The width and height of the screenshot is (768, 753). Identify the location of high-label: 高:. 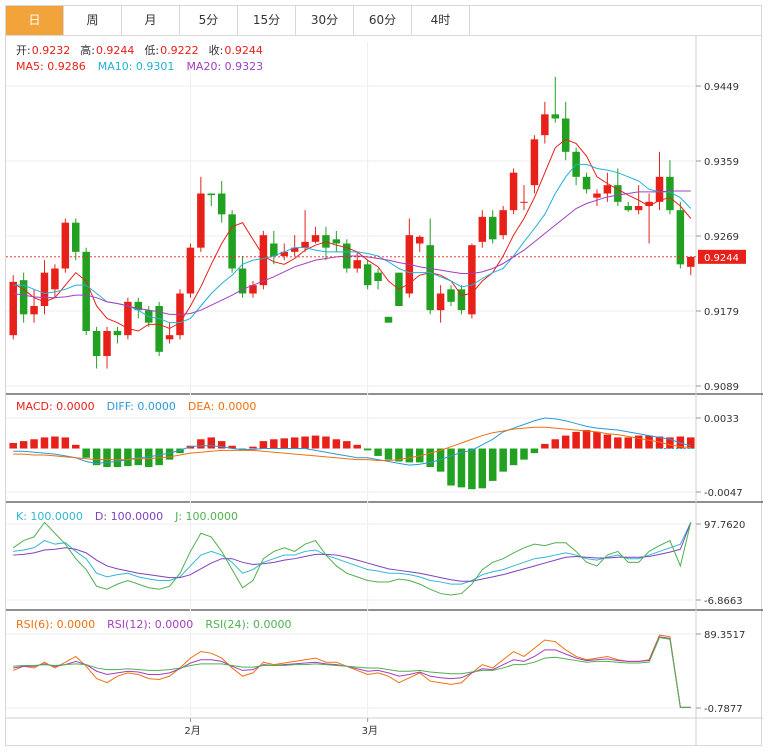
(87, 50).